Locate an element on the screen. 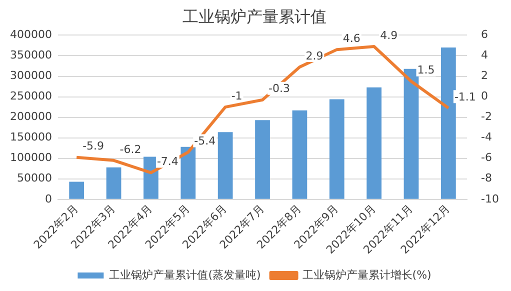 This screenshot has height=291, width=511. y-tick-label: 50000 is located at coordinates (34, 178).